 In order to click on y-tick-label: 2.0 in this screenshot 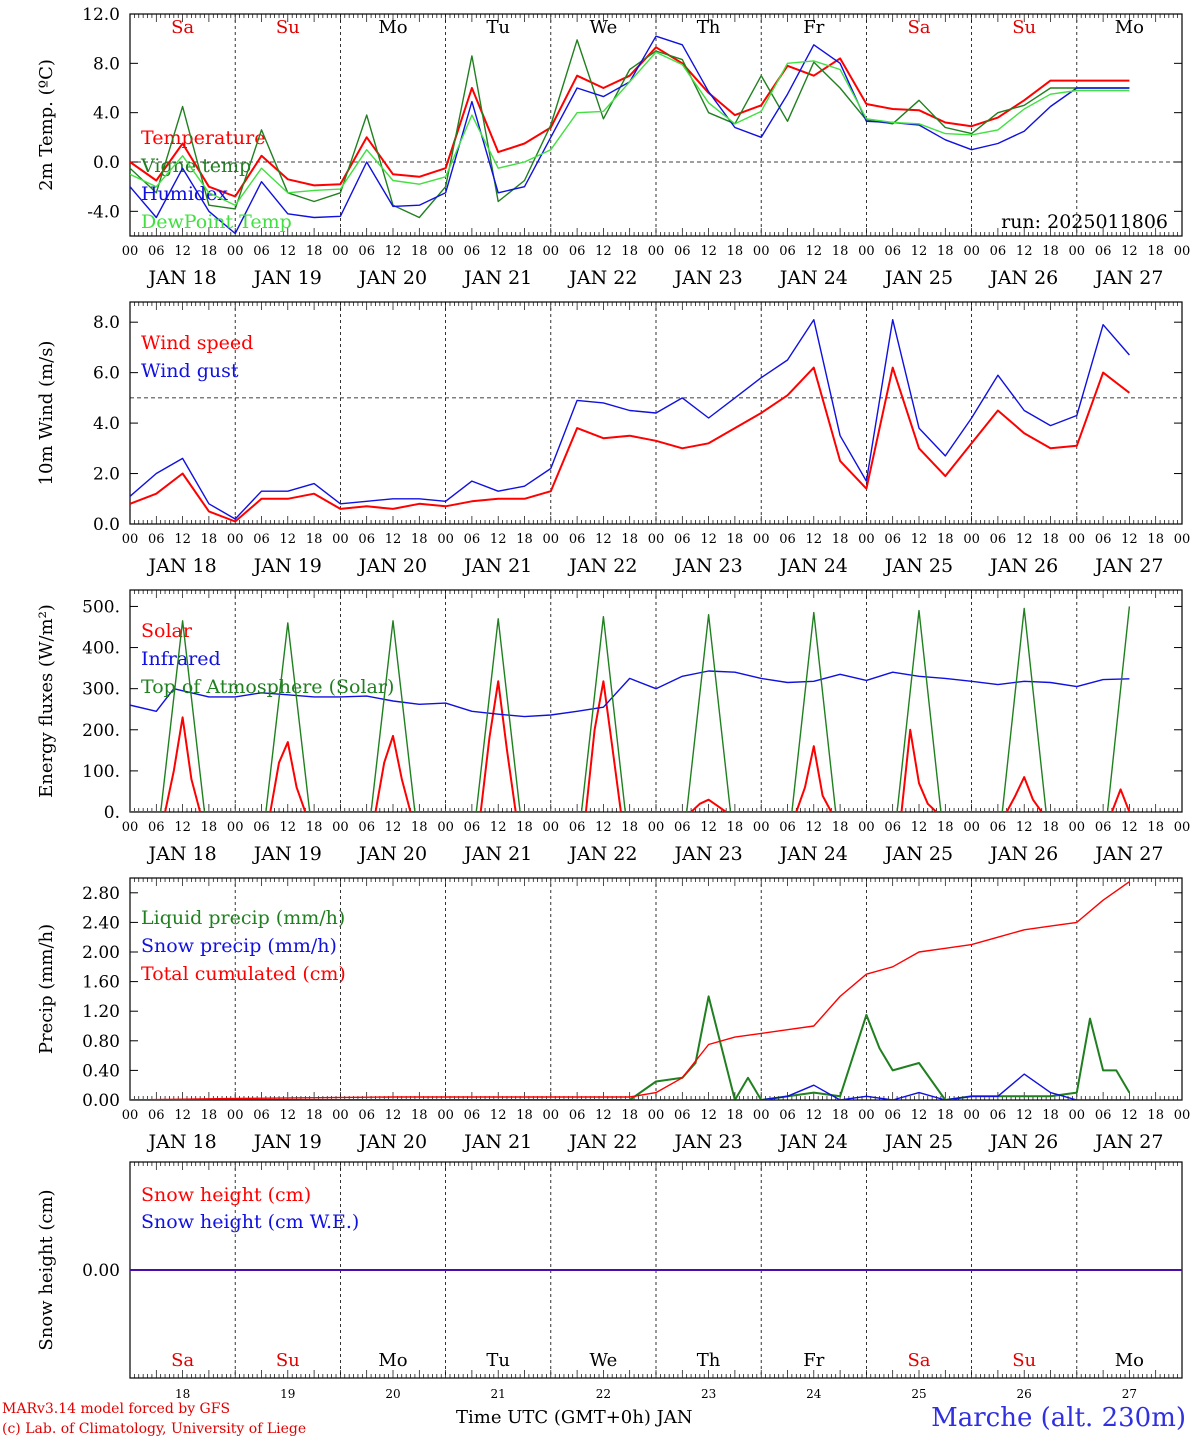, I will do `click(106, 475)`.